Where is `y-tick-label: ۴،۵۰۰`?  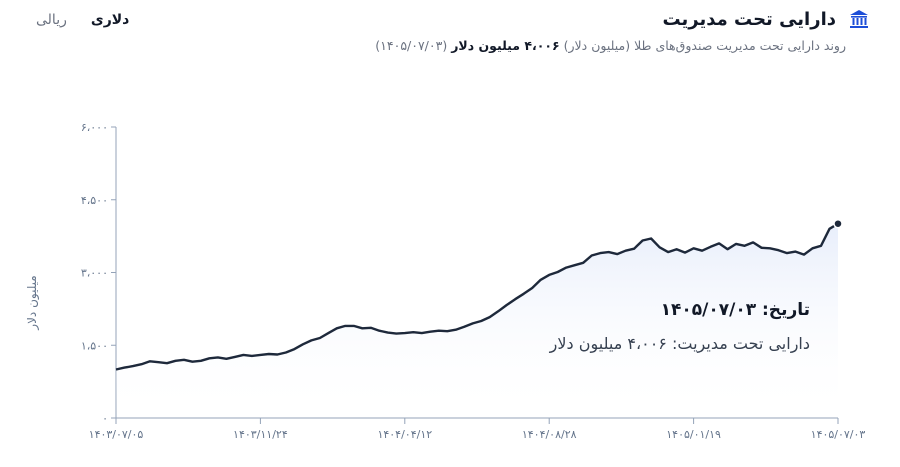 y-tick-label: ۴،۵۰۰ is located at coordinates (94, 200).